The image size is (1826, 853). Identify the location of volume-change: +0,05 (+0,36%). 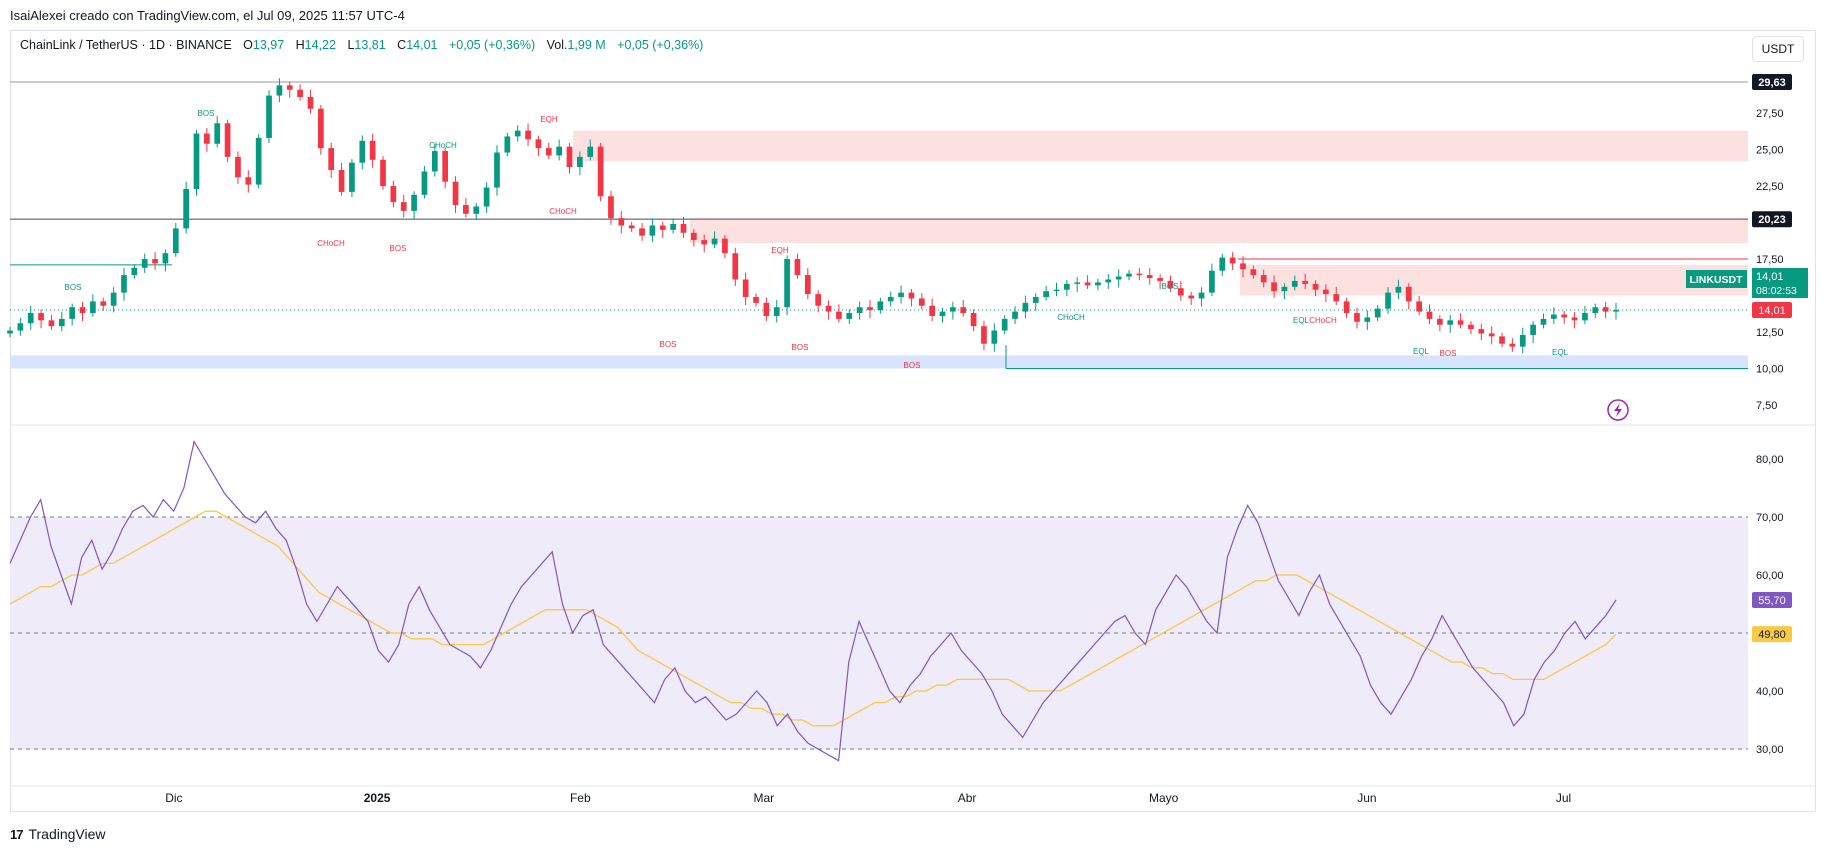
(660, 45).